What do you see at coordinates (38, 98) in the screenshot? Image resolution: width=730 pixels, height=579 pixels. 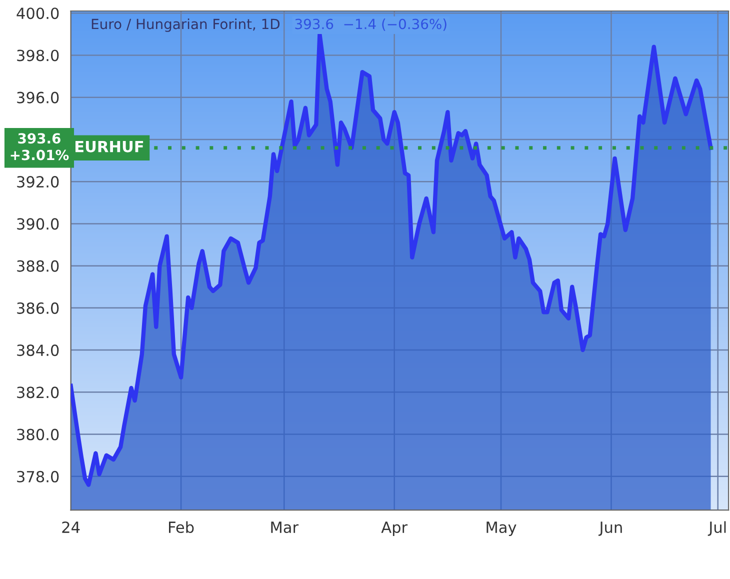 I see `y-tick-label: 396.0` at bounding box center [38, 98].